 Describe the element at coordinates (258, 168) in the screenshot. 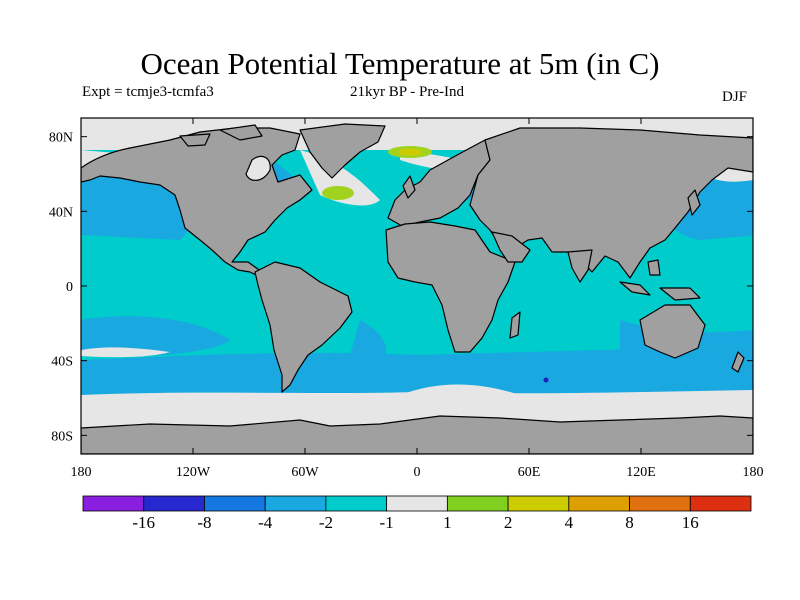

I see `hudson-bay` at that location.